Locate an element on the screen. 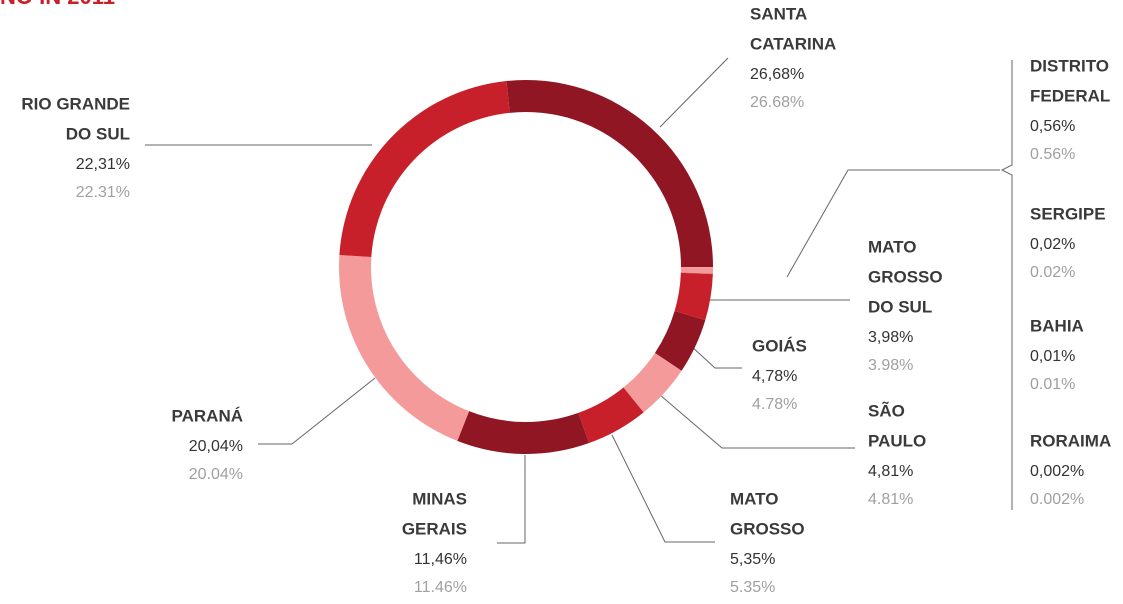 This screenshot has height=604, width=1123. category-label: GERAIS is located at coordinates (434, 528).